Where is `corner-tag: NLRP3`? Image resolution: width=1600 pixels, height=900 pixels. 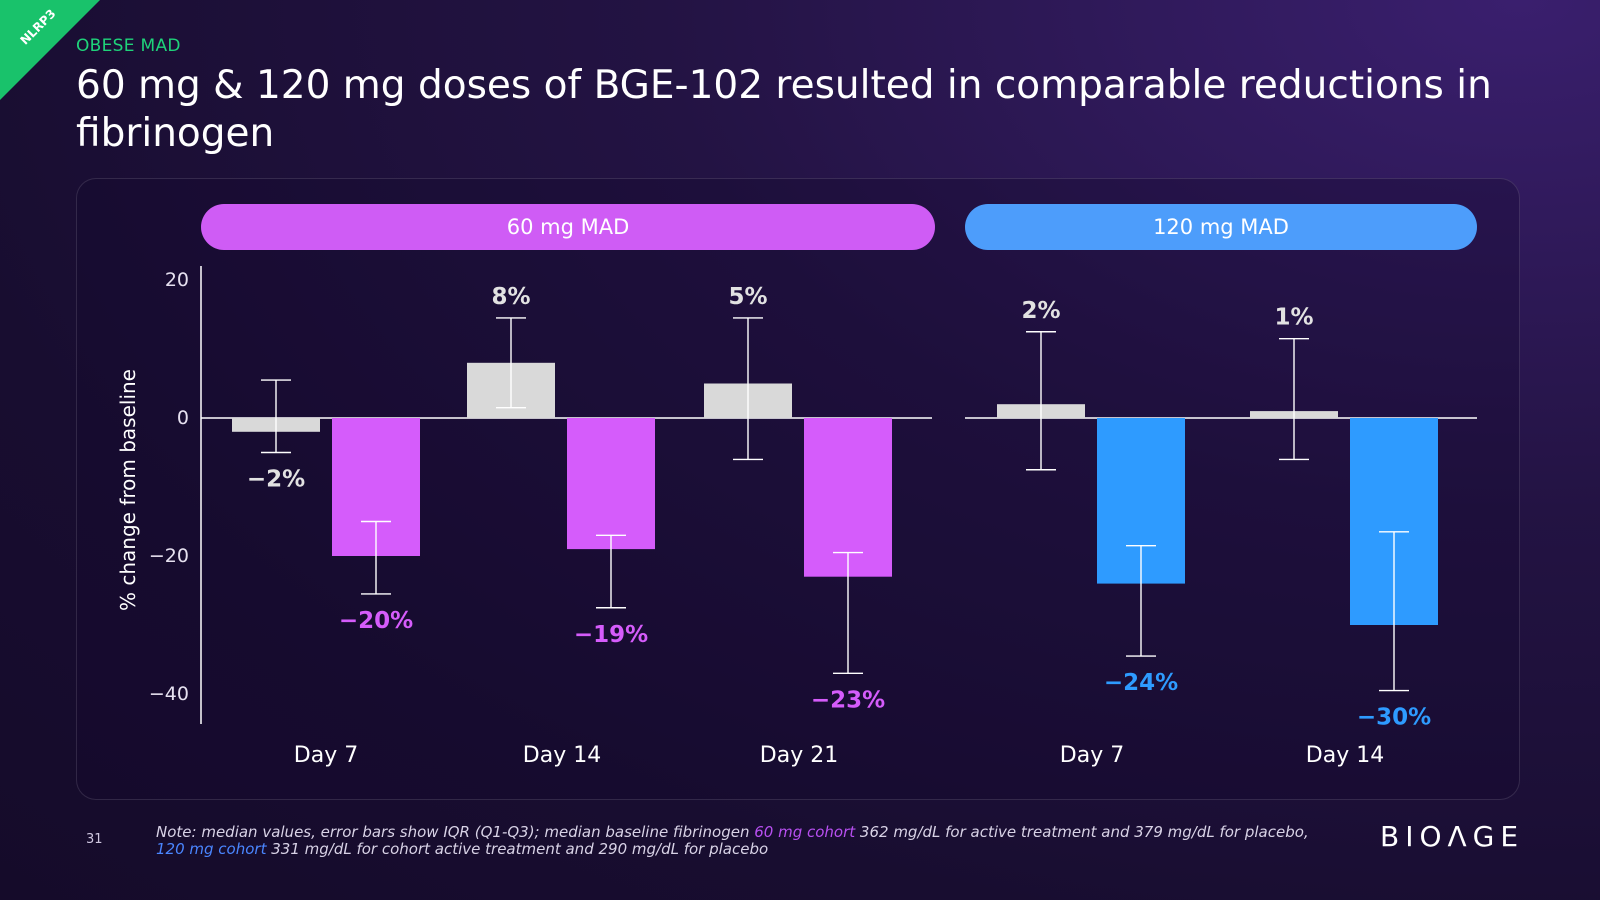 corner-tag: NLRP3 is located at coordinates (50, 50).